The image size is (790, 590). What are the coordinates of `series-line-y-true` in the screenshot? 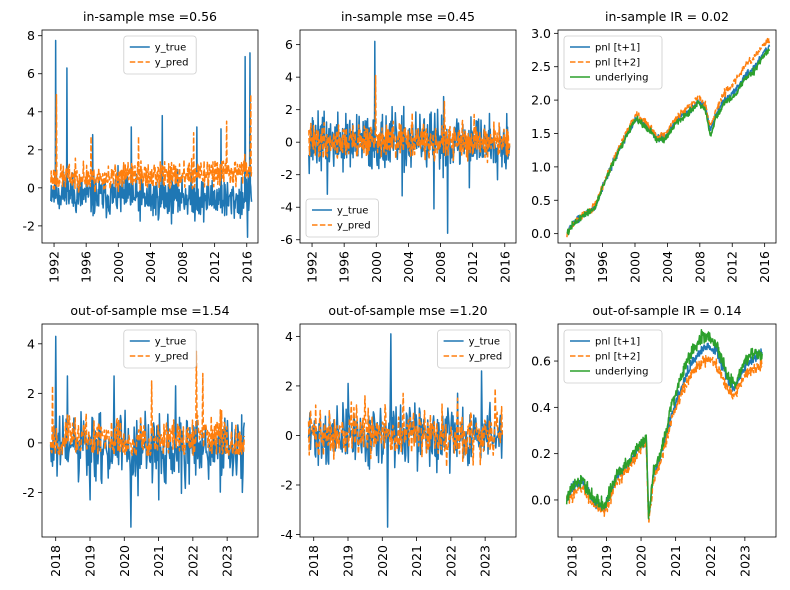 It's located at (151, 139).